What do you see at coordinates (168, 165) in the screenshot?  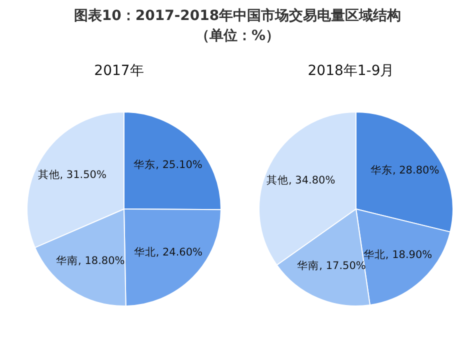 I see `slice-label: 华东, 25.10%` at bounding box center [168, 165].